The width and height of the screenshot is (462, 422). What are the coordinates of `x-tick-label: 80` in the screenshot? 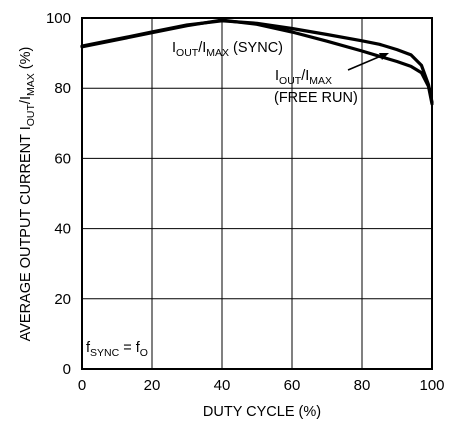 It's located at (362, 385).